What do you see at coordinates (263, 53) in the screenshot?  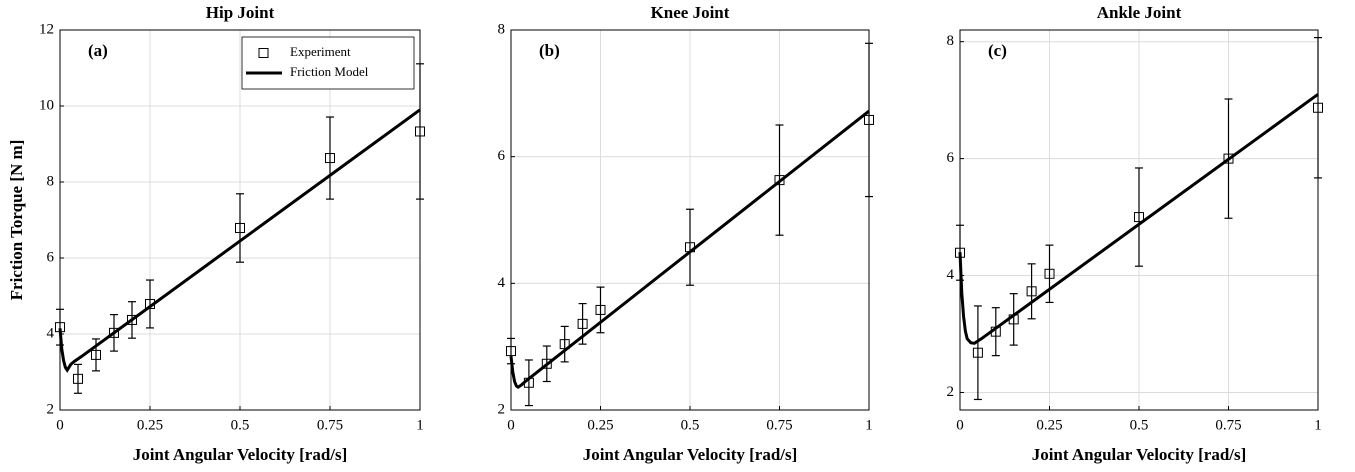 I see `legend-marker` at bounding box center [263, 53].